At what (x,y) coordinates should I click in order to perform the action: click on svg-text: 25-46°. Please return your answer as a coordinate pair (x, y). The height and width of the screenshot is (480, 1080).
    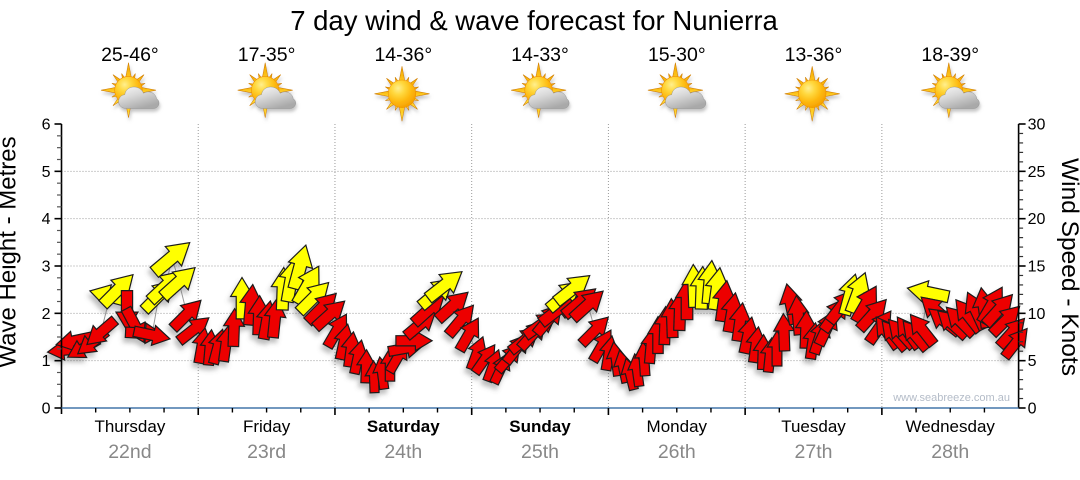
    Looking at the image, I should click on (130, 55).